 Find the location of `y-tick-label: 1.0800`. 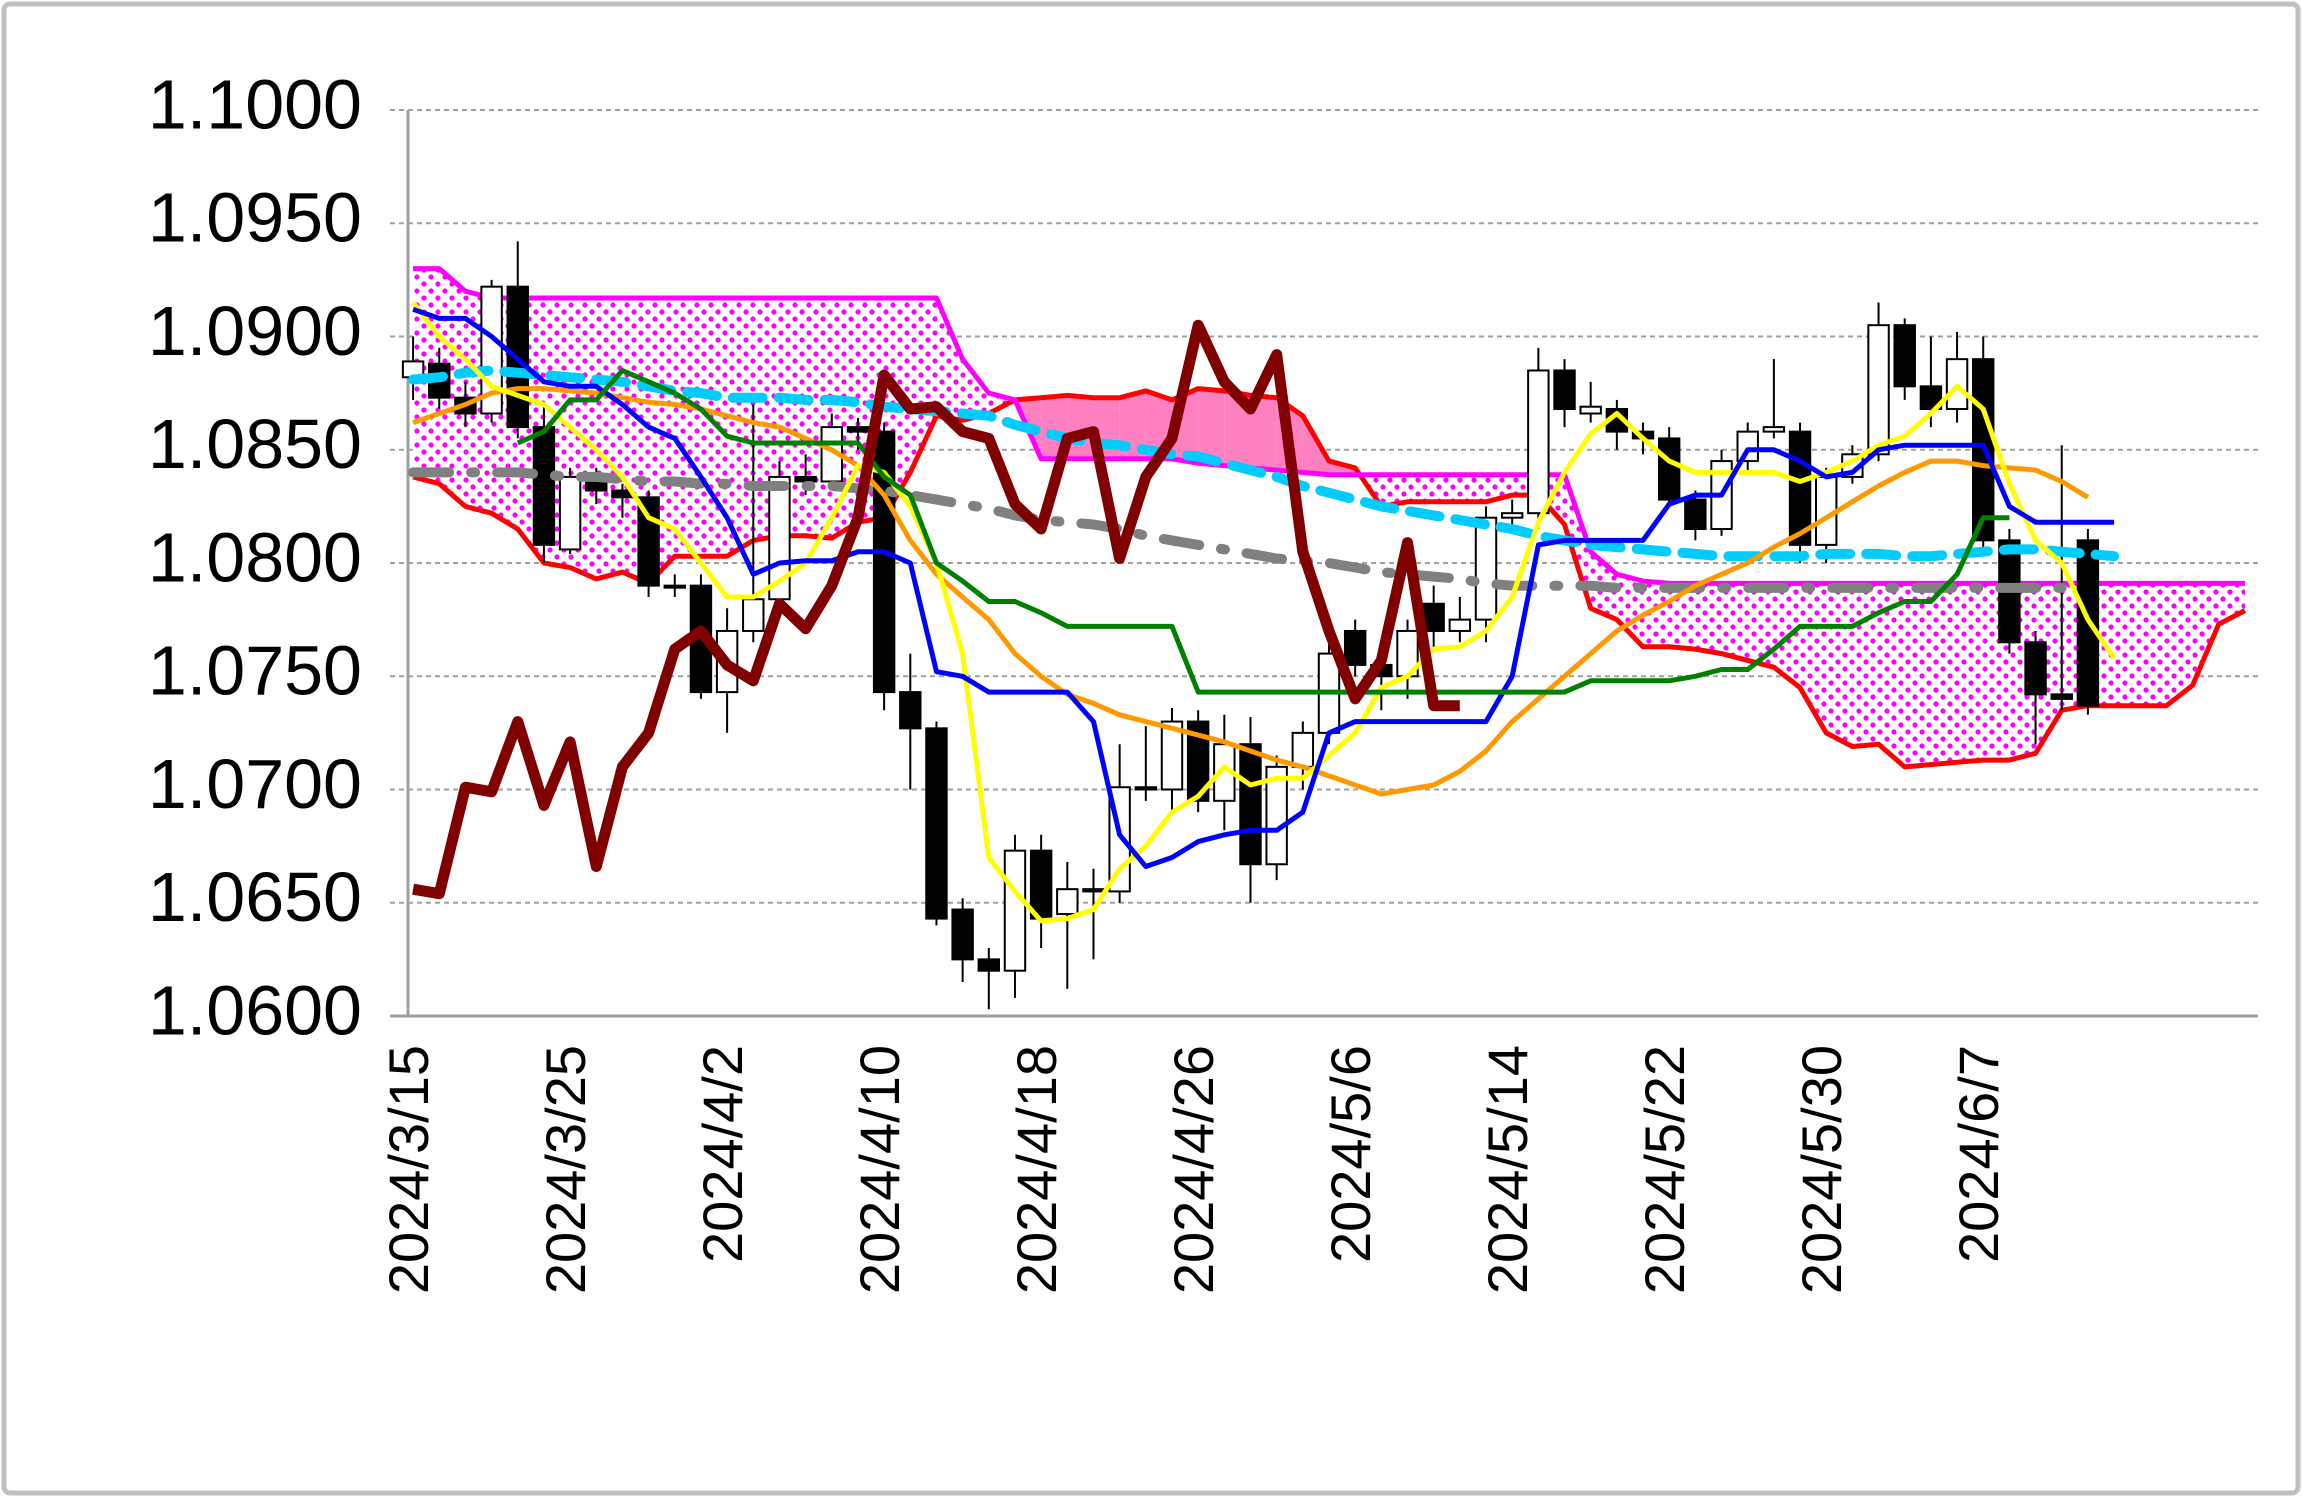

y-tick-label: 1.0800 is located at coordinates (255, 557).